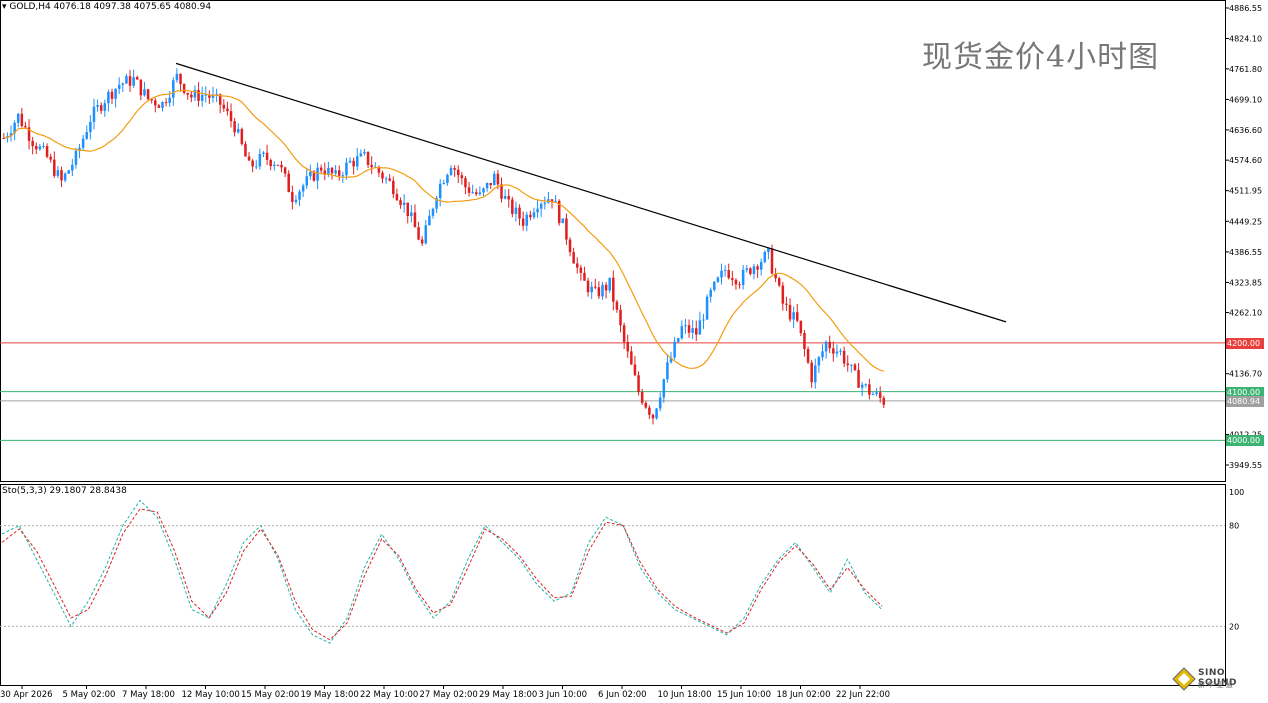 This screenshot has height=703, width=1268. What do you see at coordinates (1245, 313) in the screenshot?
I see `price-tick-label: 4262.10` at bounding box center [1245, 313].